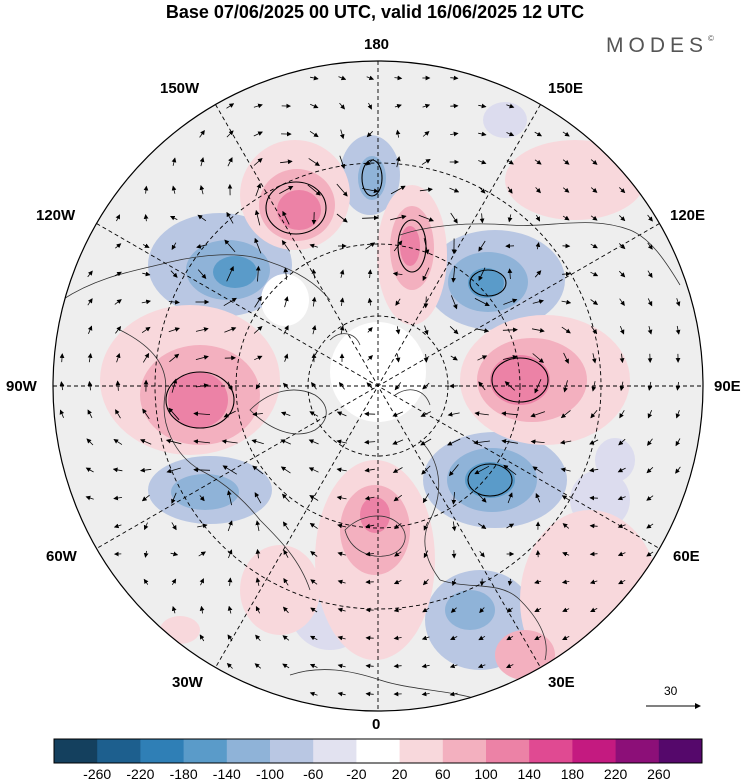 The image size is (750, 783). Describe the element at coordinates (615, 774) in the screenshot. I see `colorbar-tick-label: 220` at that location.